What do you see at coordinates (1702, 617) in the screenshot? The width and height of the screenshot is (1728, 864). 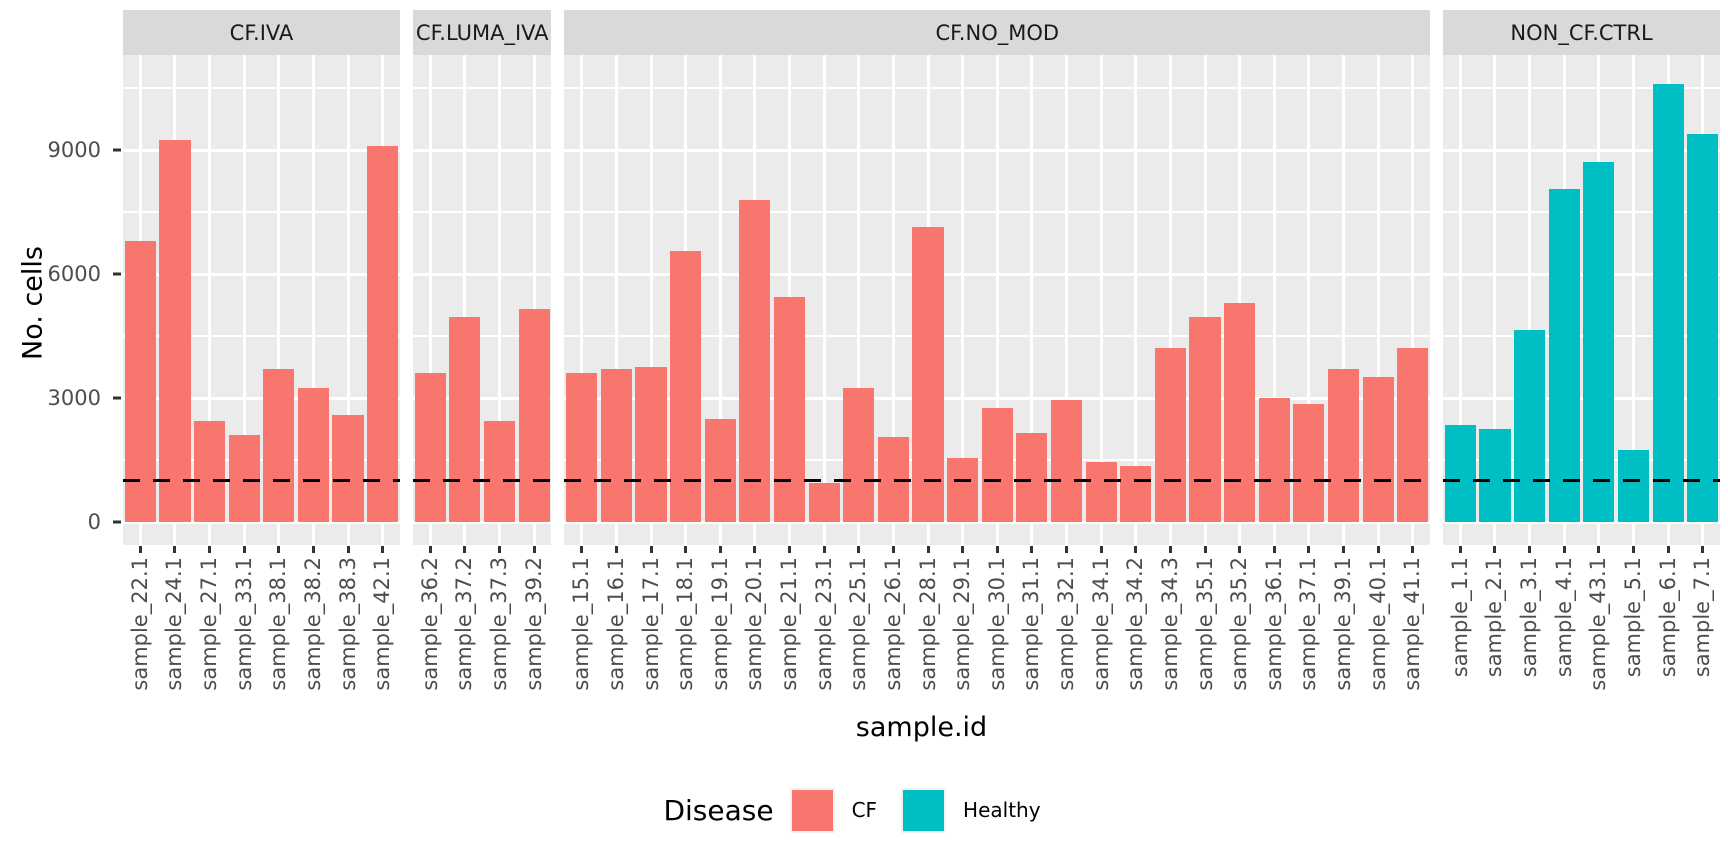 I see `x-tick-label: sample_7.1` at bounding box center [1702, 617].